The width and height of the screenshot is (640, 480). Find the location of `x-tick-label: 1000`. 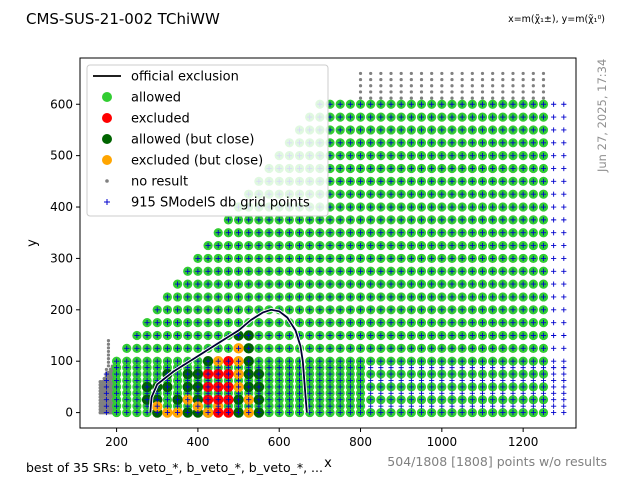

x-tick-label: 1000 is located at coordinates (442, 442).